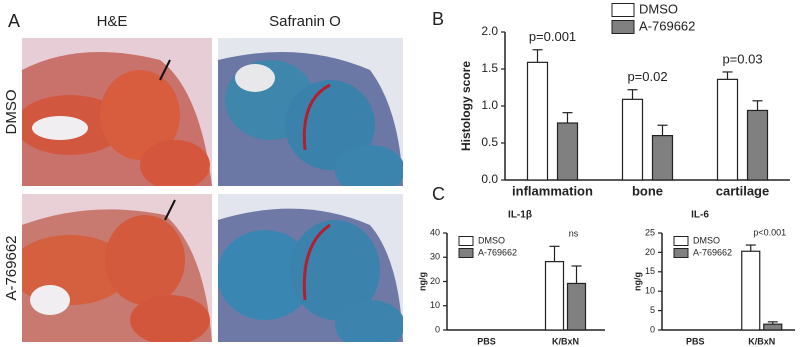 This screenshot has width=800, height=347. Describe the element at coordinates (650, 232) in the screenshot. I see `y-tick-label: 25` at that location.